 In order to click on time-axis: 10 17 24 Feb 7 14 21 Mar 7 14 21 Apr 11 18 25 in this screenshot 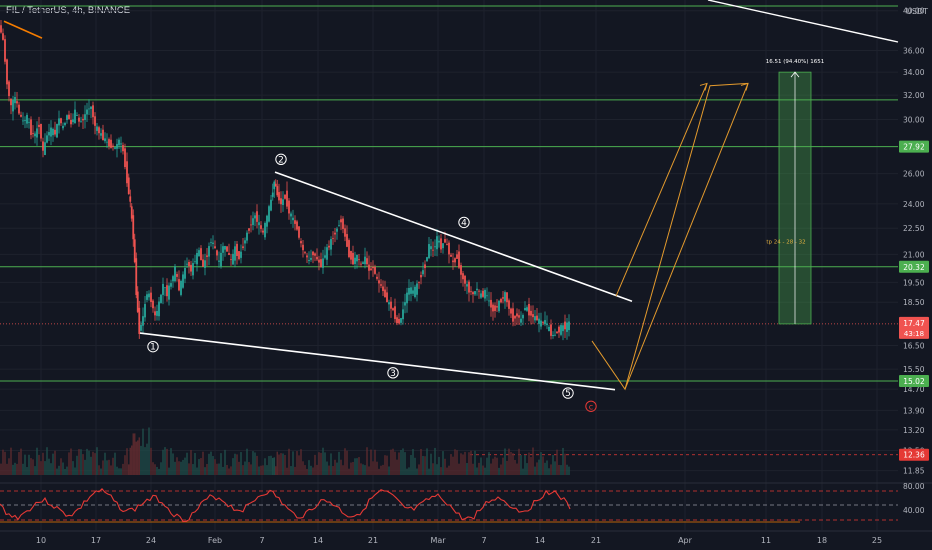, I will do `click(466, 537)`.